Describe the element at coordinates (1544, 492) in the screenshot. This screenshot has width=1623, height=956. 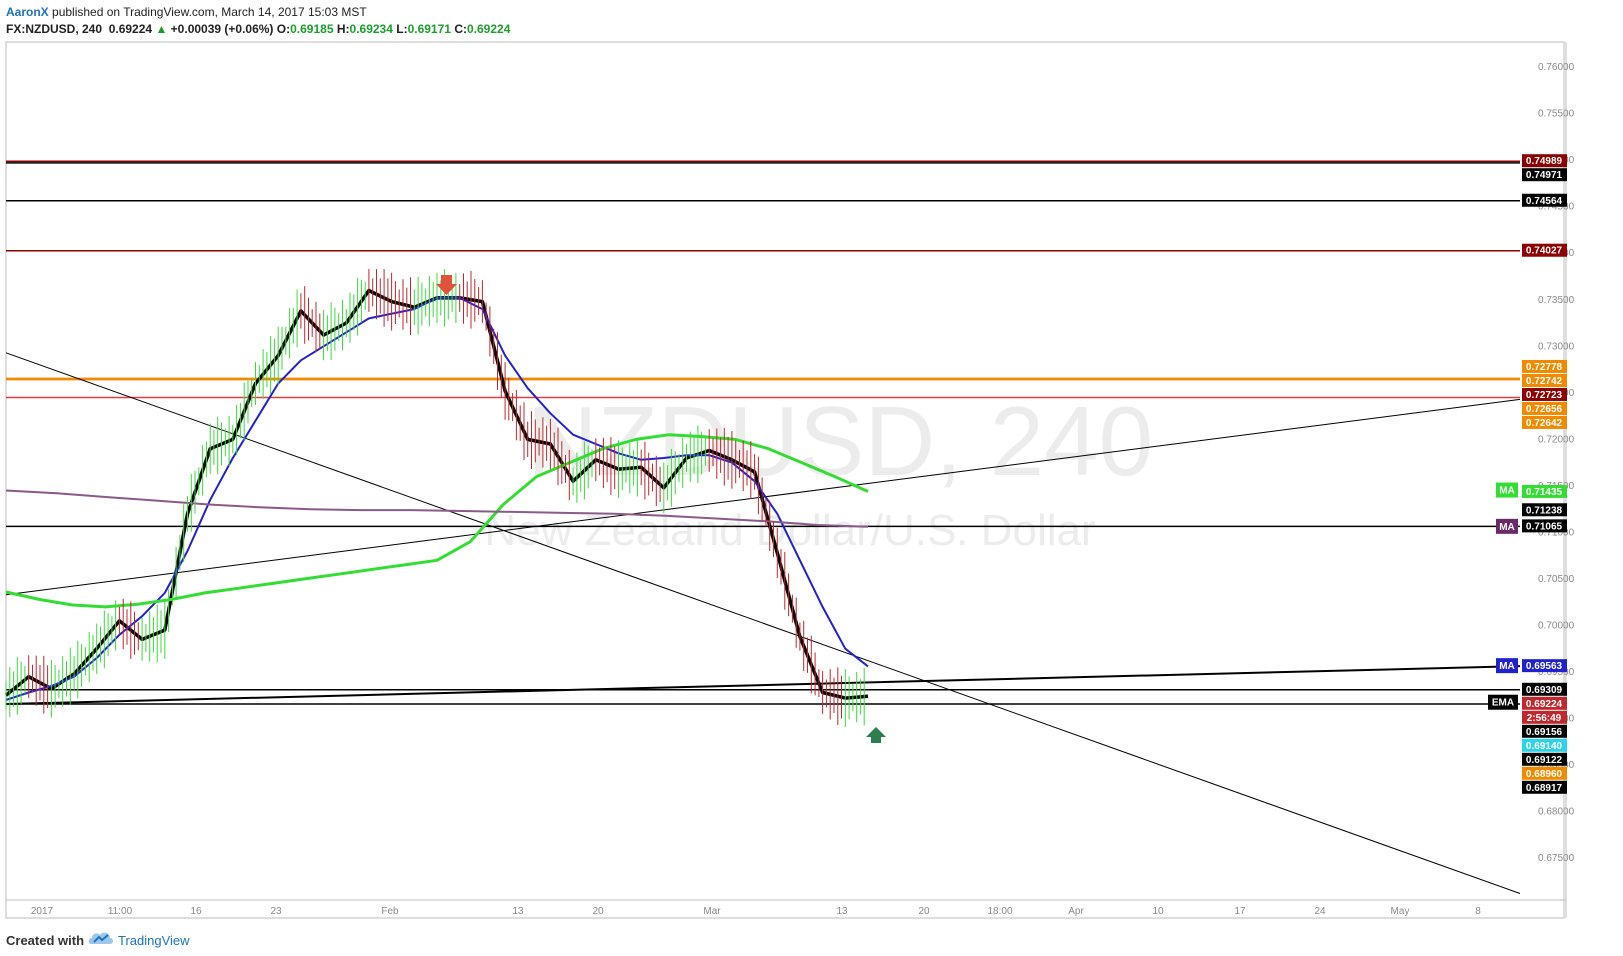
I see `price-label-9: 0.71435` at that location.